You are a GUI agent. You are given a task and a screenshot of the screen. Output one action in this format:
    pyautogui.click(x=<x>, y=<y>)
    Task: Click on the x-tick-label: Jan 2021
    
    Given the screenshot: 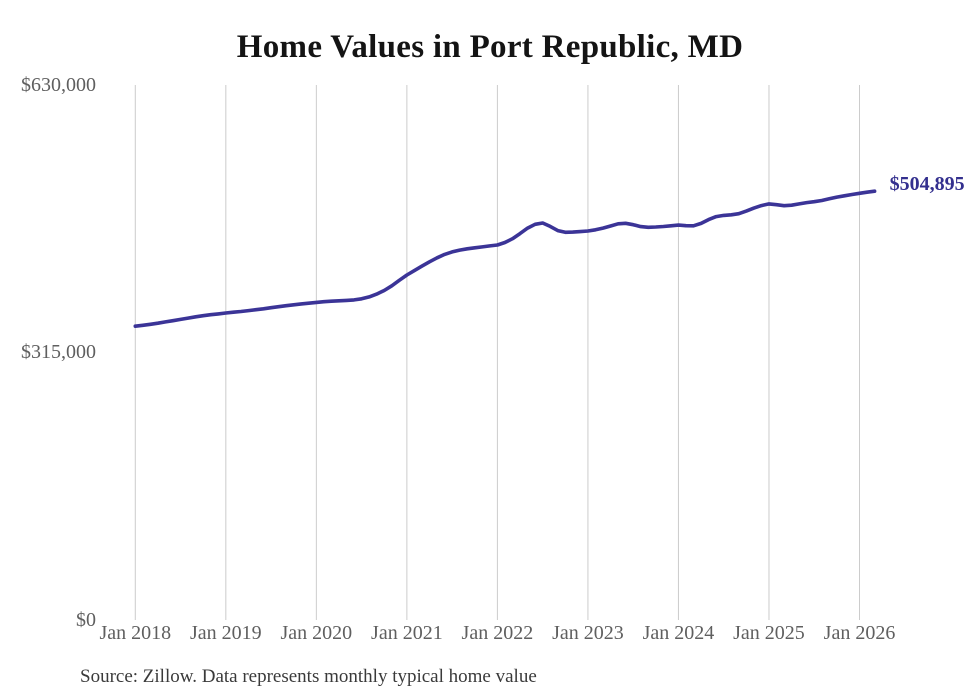 What is the action you would take?
    pyautogui.click(x=407, y=633)
    